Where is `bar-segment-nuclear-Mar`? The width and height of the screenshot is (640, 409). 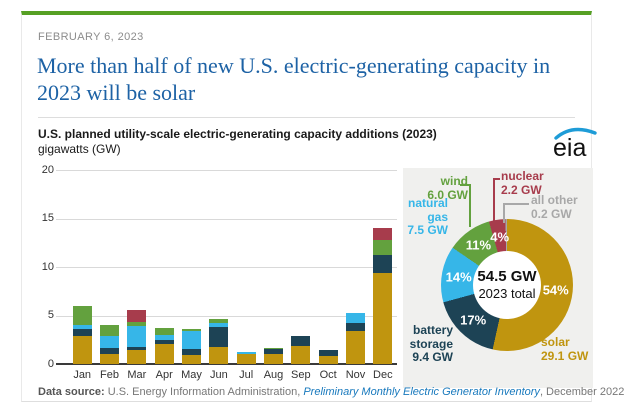 bar-segment-nuclear-Mar is located at coordinates (137, 316).